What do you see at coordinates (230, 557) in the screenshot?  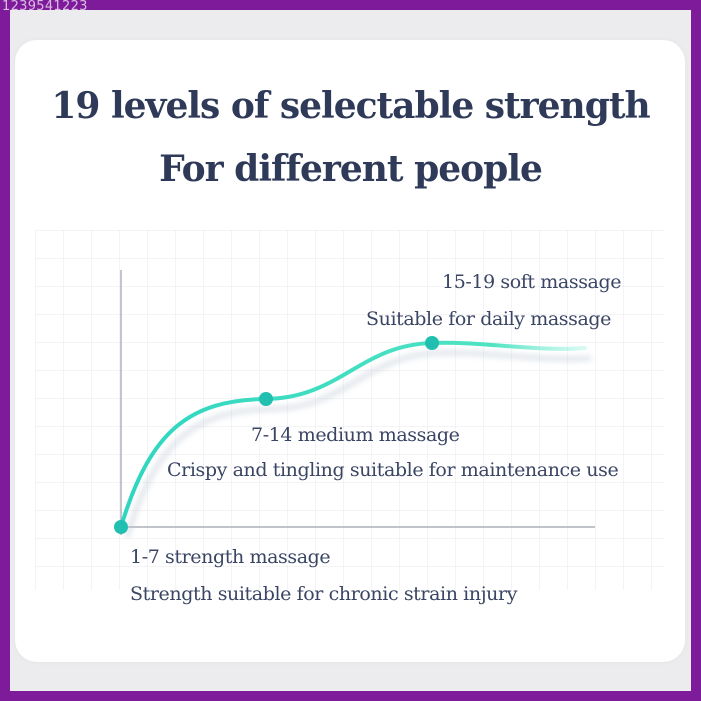 I see `level-1-range: 1-7 strength massage` at bounding box center [230, 557].